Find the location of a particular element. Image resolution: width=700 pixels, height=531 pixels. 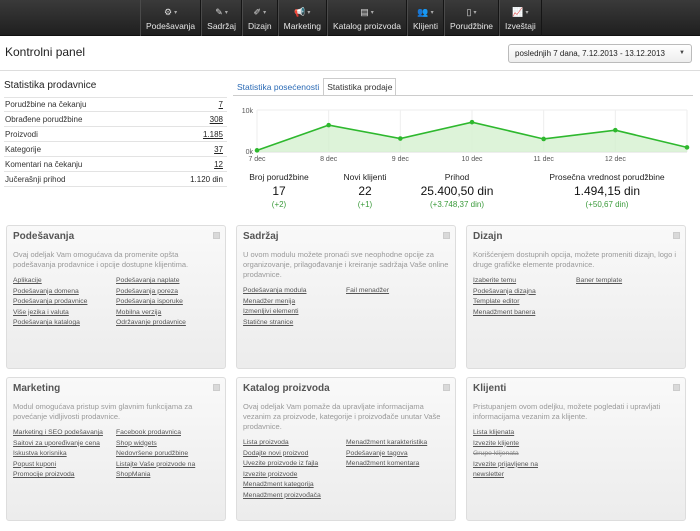

y-tick-label: 10k is located at coordinates (248, 111).